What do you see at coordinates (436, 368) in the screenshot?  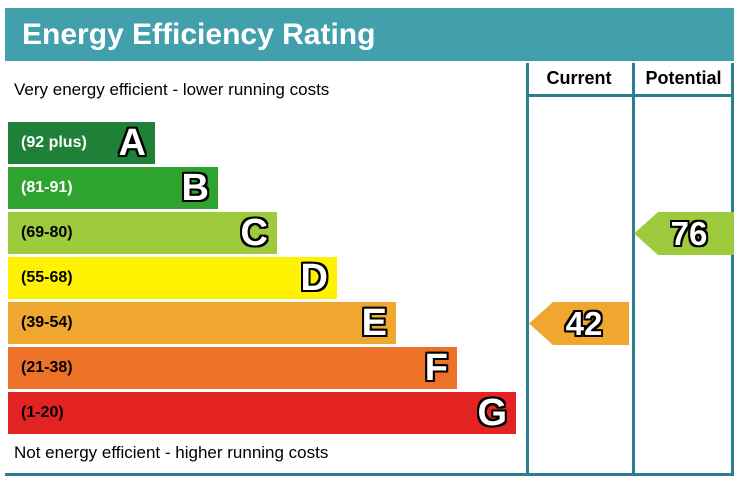 I see `band-letter-f: F` at bounding box center [436, 368].